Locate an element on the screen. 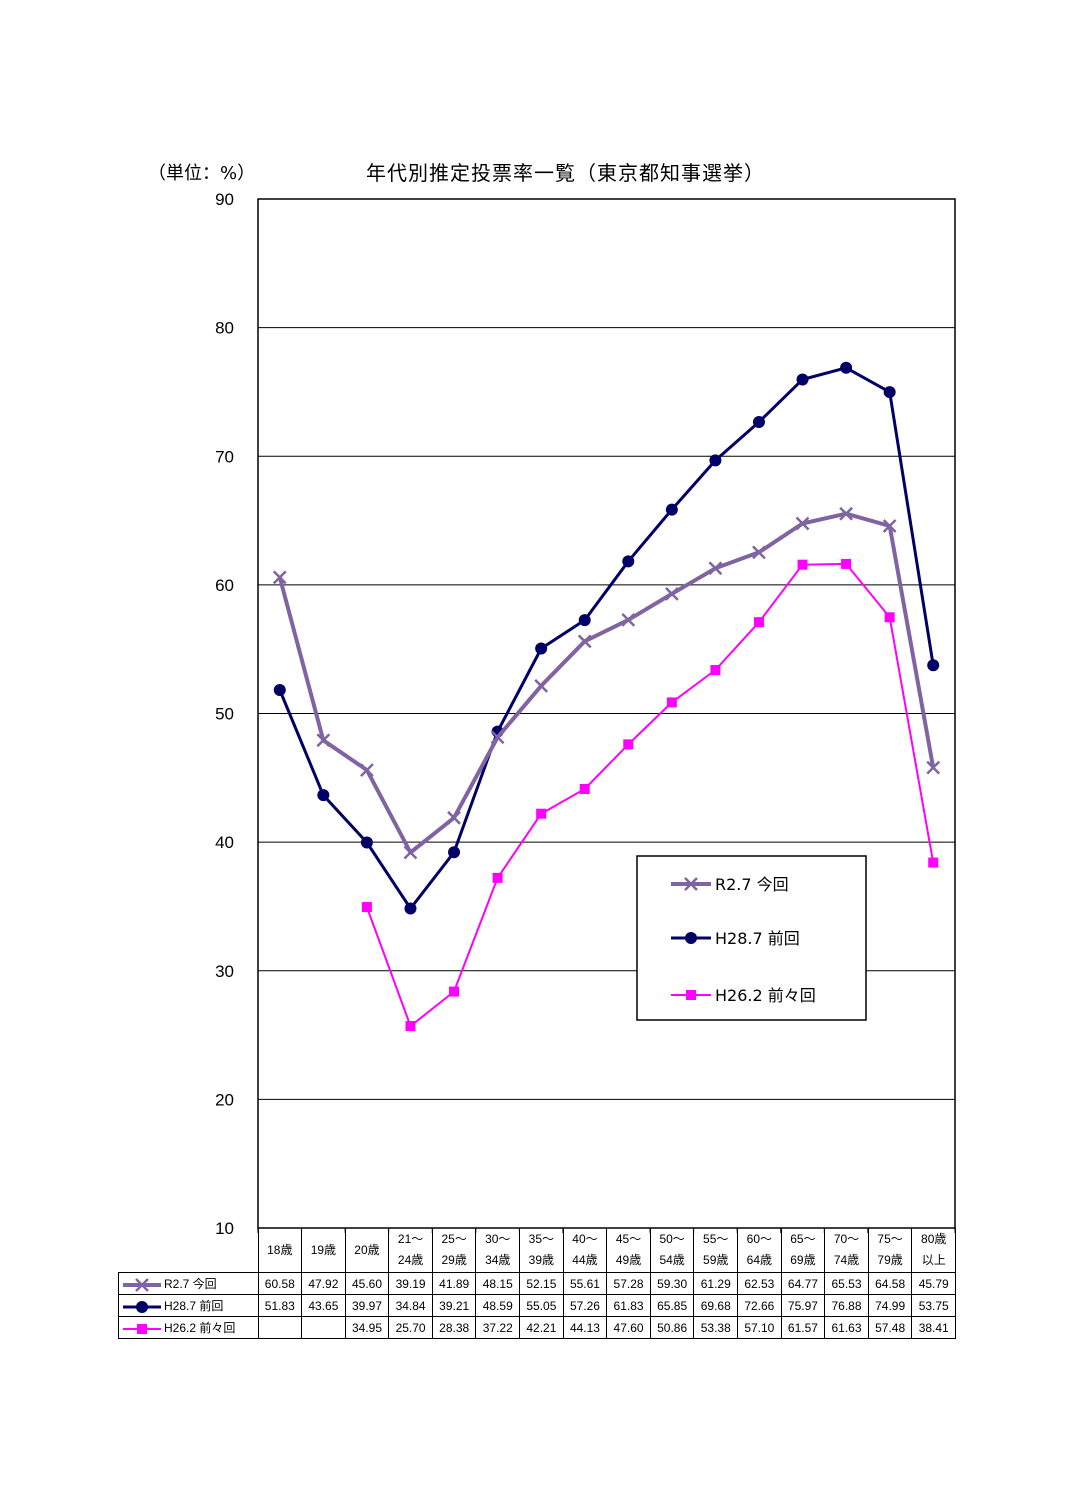 This screenshot has height=1500, width=1071. table-column-header: 60～ 64歳 is located at coordinates (759, 1250).